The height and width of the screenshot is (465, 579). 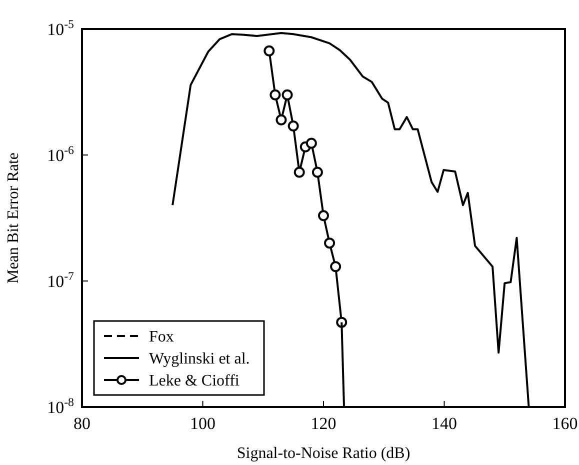 I want to click on y-axis-title: Mean Bit Error Rate, so click(x=13, y=218).